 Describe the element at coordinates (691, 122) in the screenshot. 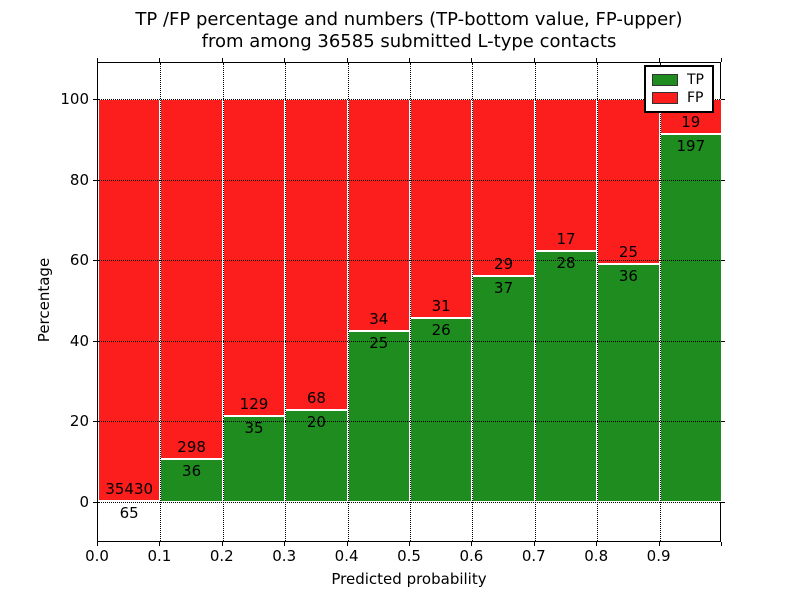

I see `fp-count-label: 19` at that location.